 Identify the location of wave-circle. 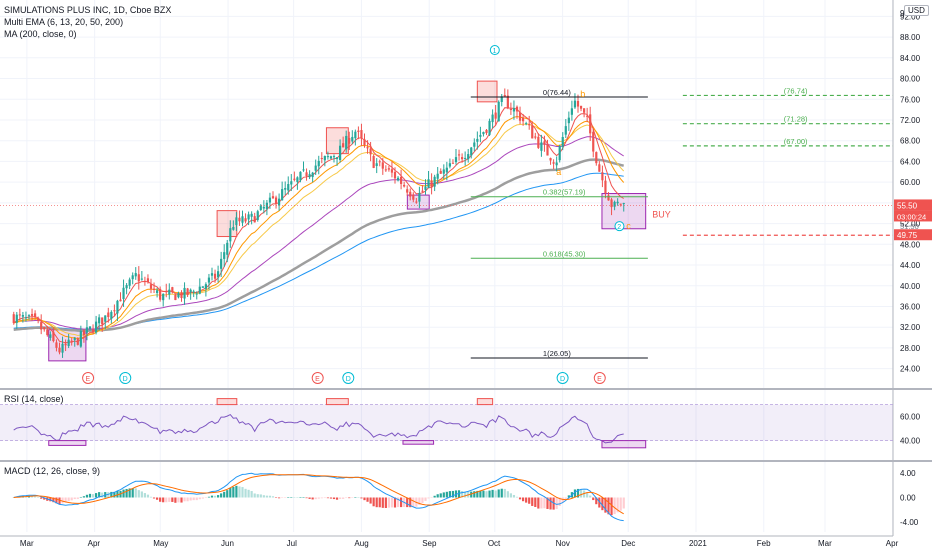
(494, 50).